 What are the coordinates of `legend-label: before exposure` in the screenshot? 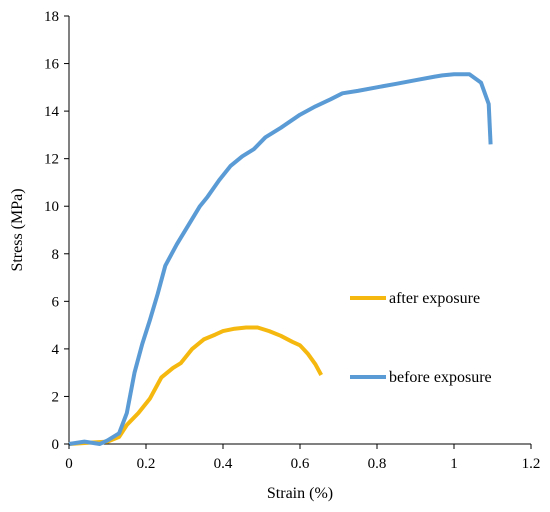 It's located at (440, 377).